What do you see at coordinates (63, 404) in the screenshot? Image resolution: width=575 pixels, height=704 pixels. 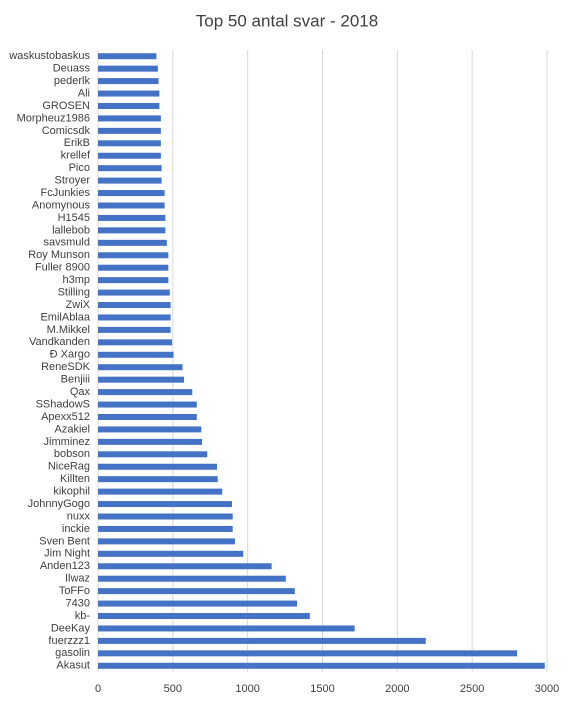 I see `y-tick-label: SShadowS` at bounding box center [63, 404].